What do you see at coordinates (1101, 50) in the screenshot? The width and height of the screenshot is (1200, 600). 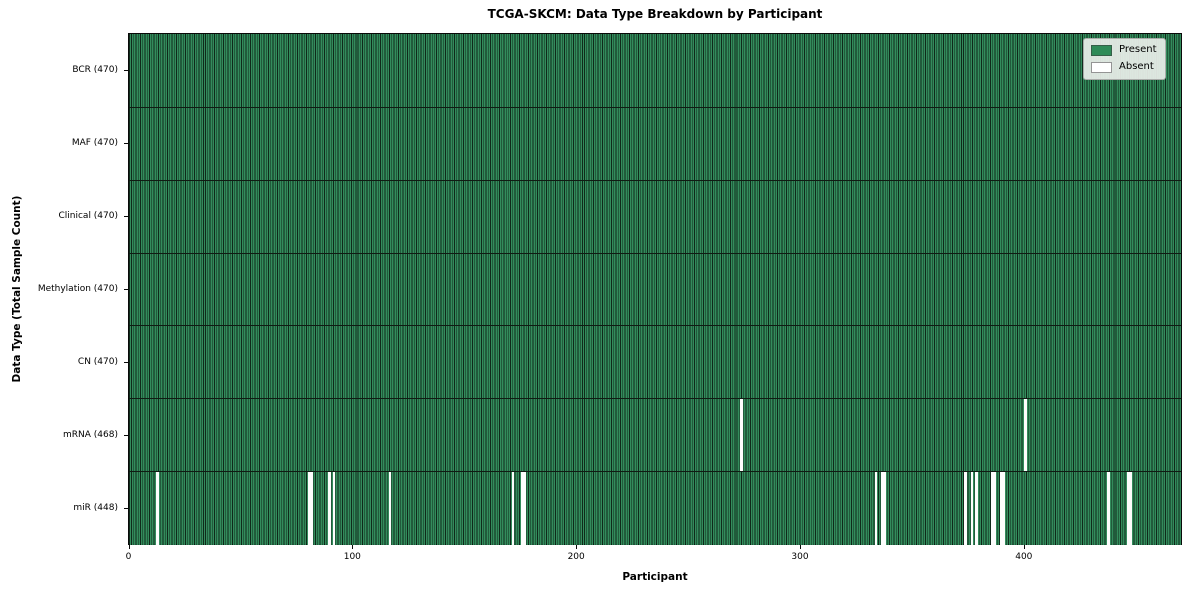 I see `present-swatch-icon` at bounding box center [1101, 50].